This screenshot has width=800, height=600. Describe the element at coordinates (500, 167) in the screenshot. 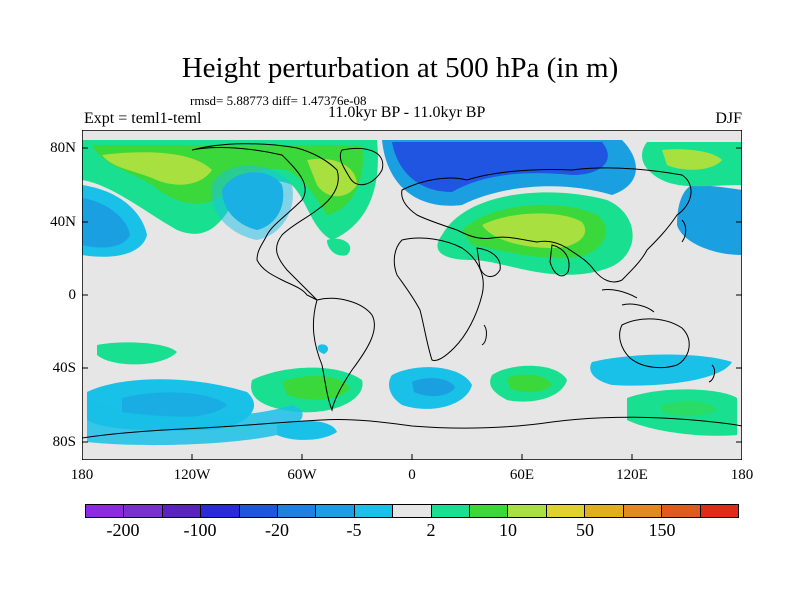

I see `contour-neg-siberia-strong` at that location.